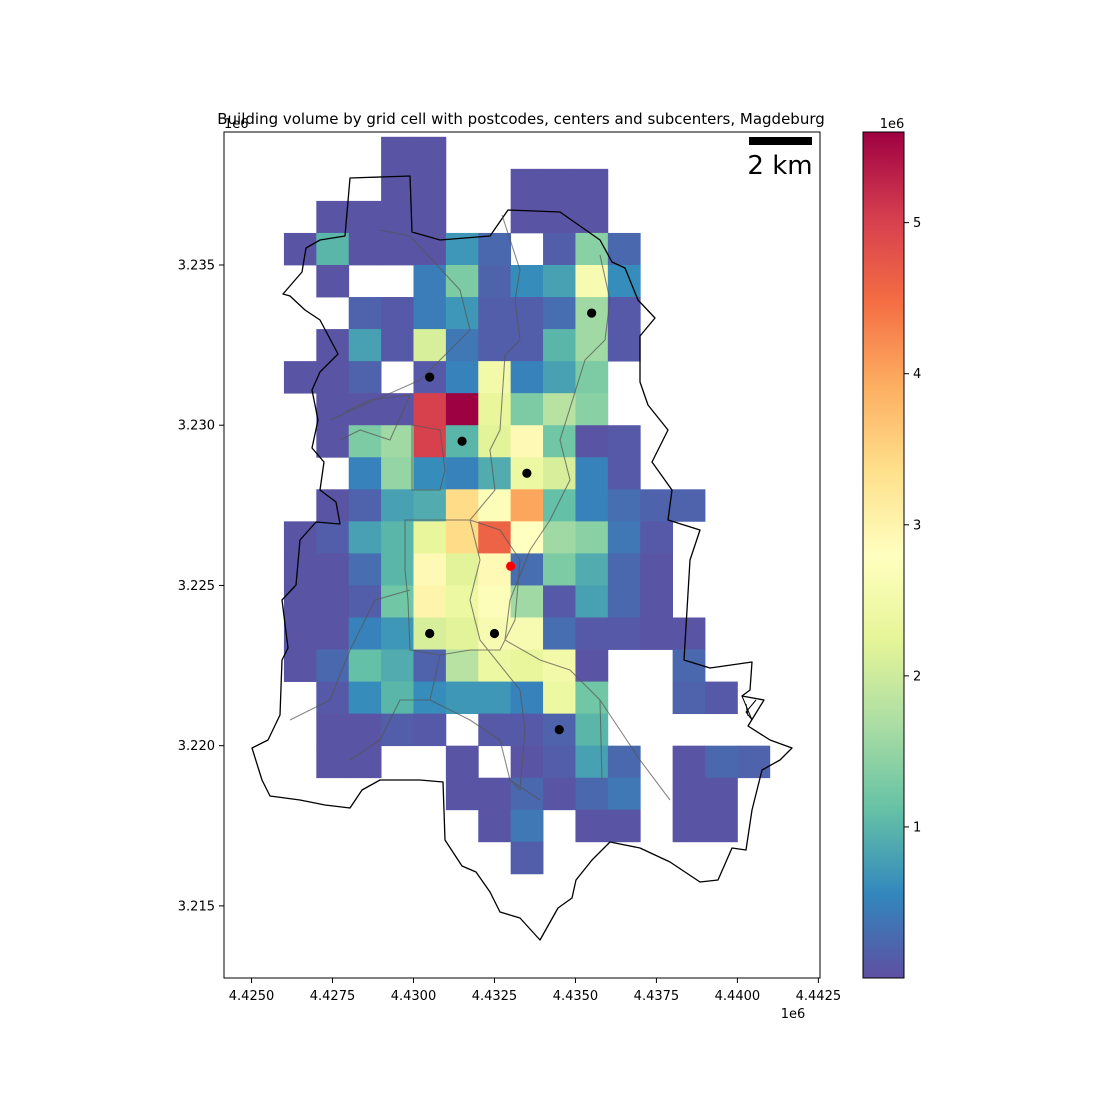 The width and height of the screenshot is (1100, 1105). What do you see at coordinates (511, 566) in the screenshot?
I see `center-marker` at bounding box center [511, 566].